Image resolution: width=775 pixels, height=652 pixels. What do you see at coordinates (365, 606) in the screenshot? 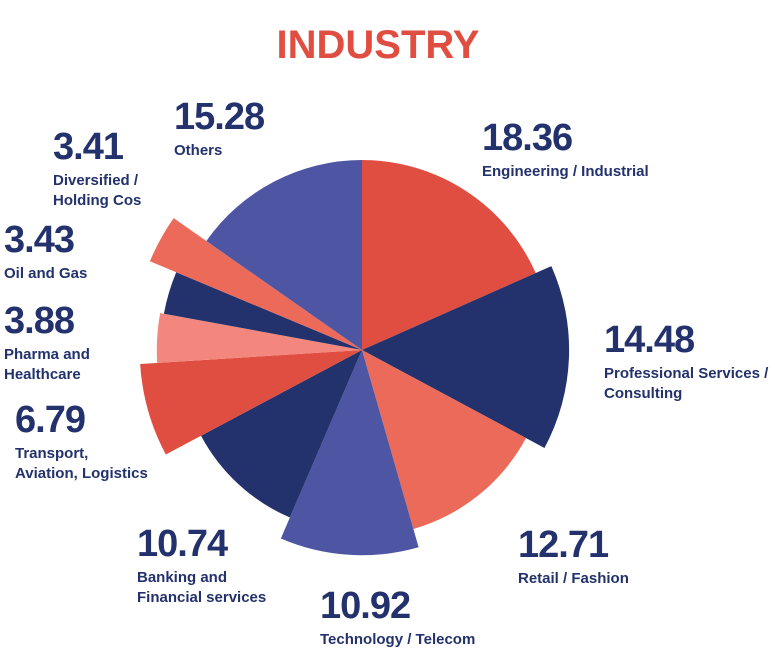
I see `slice-value-label: 10.92` at bounding box center [365, 606].